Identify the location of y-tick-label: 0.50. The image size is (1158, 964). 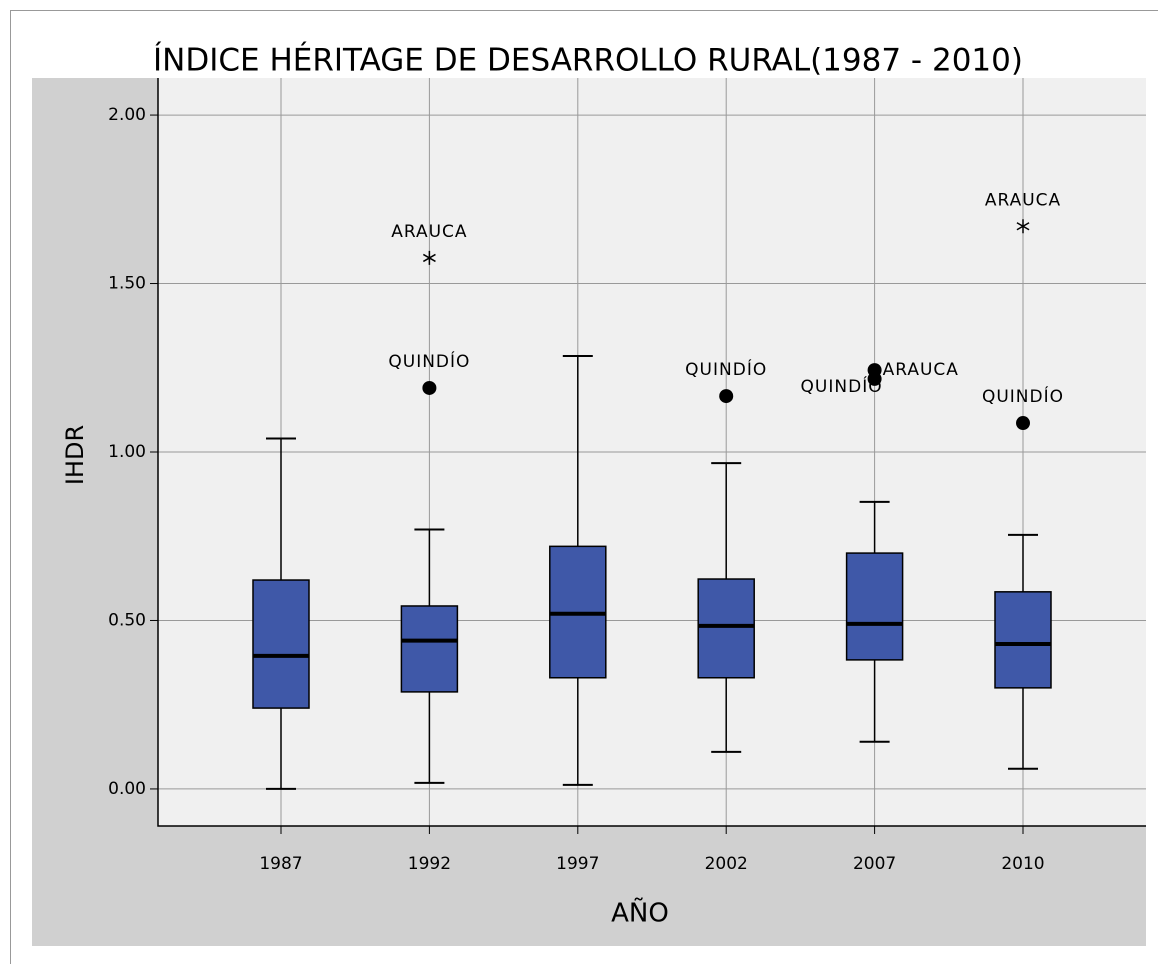
(127, 620).